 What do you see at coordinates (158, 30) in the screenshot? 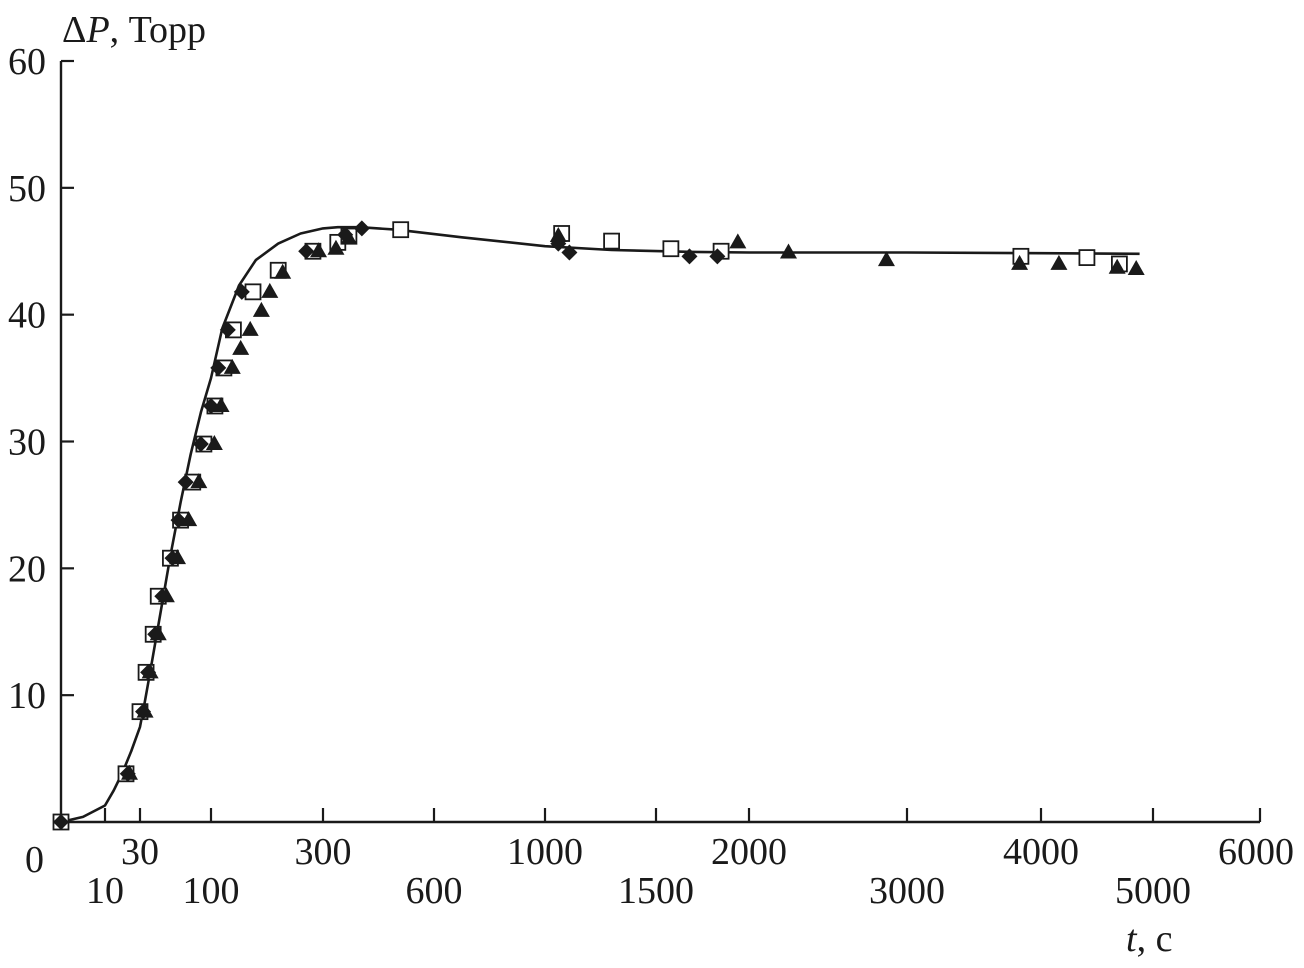
I see `y-axis-title-unit: , Торр` at bounding box center [158, 30].